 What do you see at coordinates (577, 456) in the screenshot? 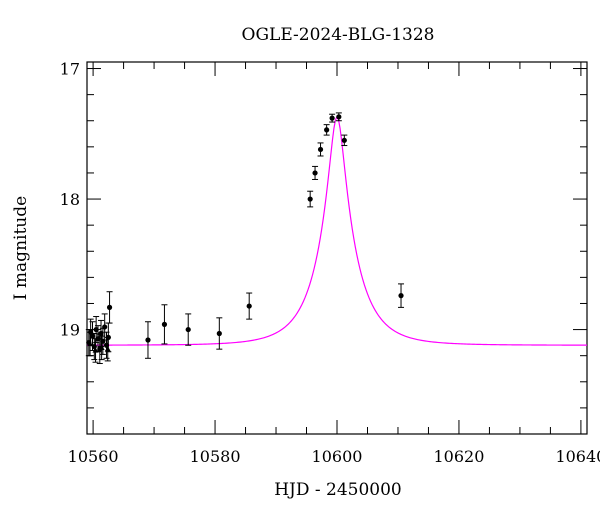
I see `x-tick-label: 10640` at bounding box center [577, 456].